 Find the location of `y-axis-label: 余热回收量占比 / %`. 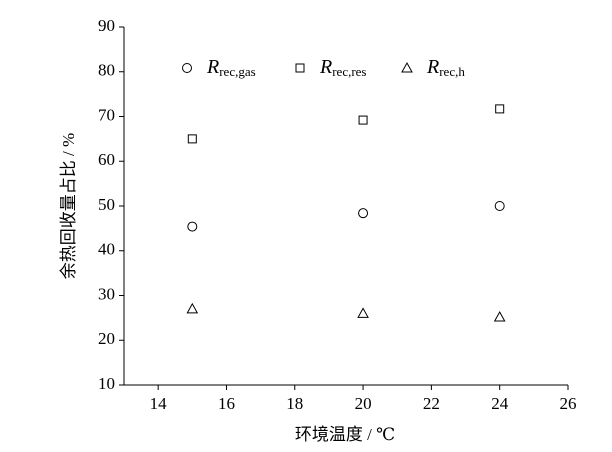

y-axis-label: 余热回收量占比 / % is located at coordinates (68, 206).